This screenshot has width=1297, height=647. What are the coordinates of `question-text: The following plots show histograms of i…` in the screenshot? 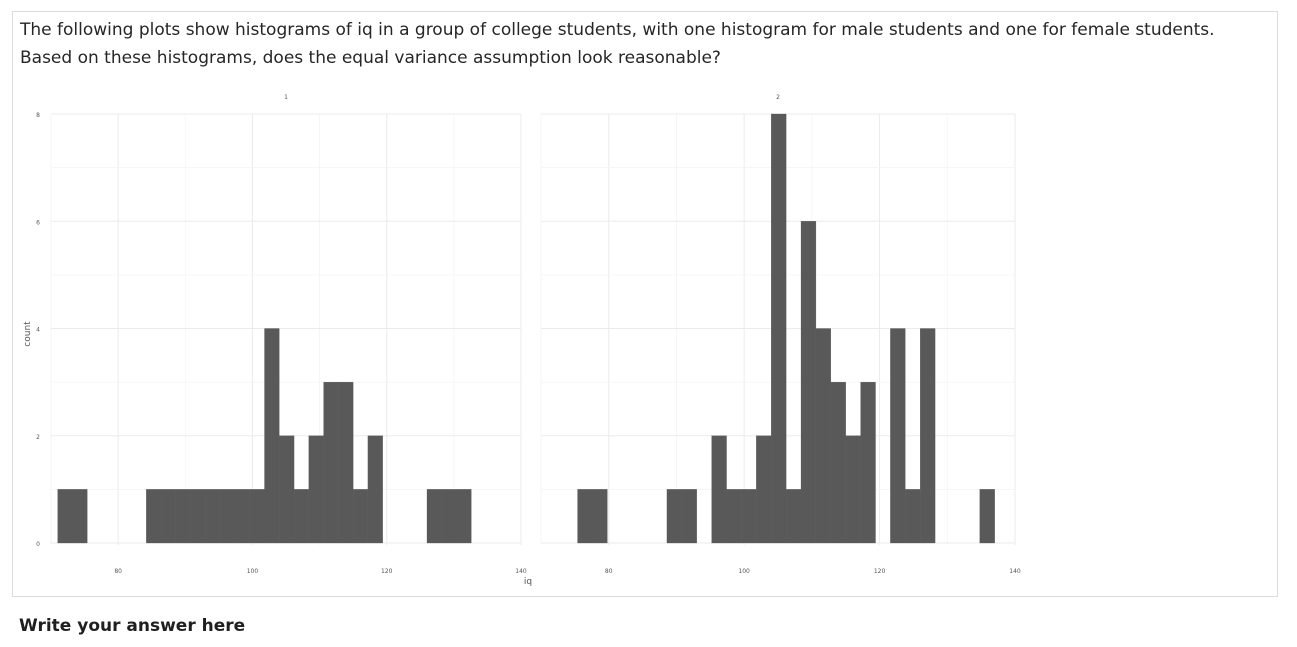 It's located at (617, 44).